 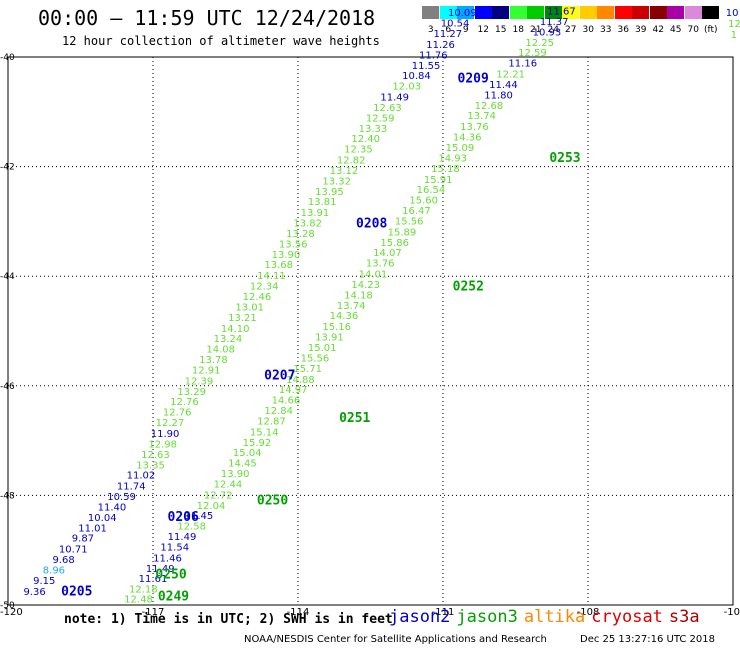 I want to click on pass-label: 0208, so click(x=371, y=224).